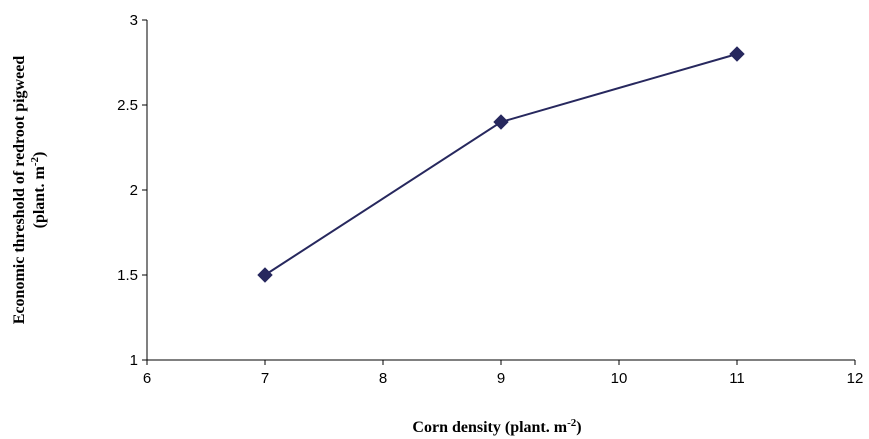  What do you see at coordinates (19, 190) in the screenshot?
I see `y-axis-title-line1: Economic threshold of redroot pigweed` at bounding box center [19, 190].